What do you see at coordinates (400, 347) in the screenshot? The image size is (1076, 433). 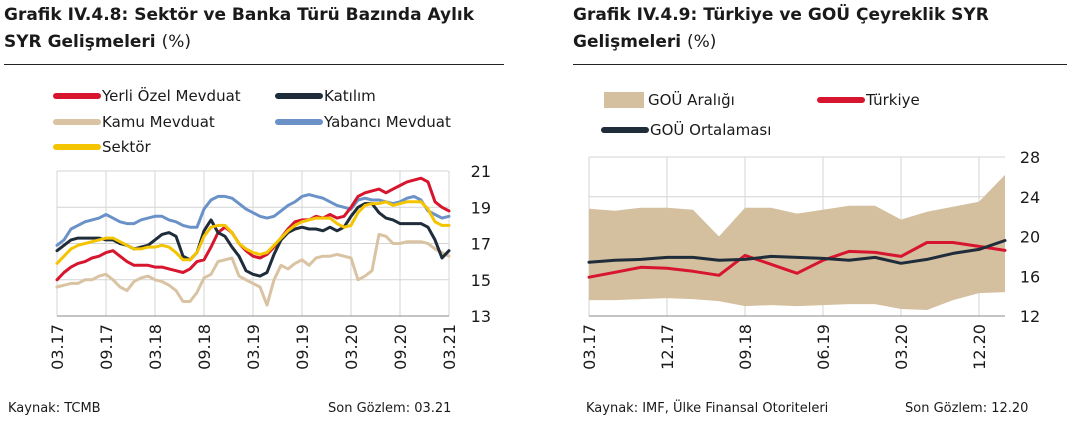 I see `x-tick-label: 09.20` at bounding box center [400, 347].